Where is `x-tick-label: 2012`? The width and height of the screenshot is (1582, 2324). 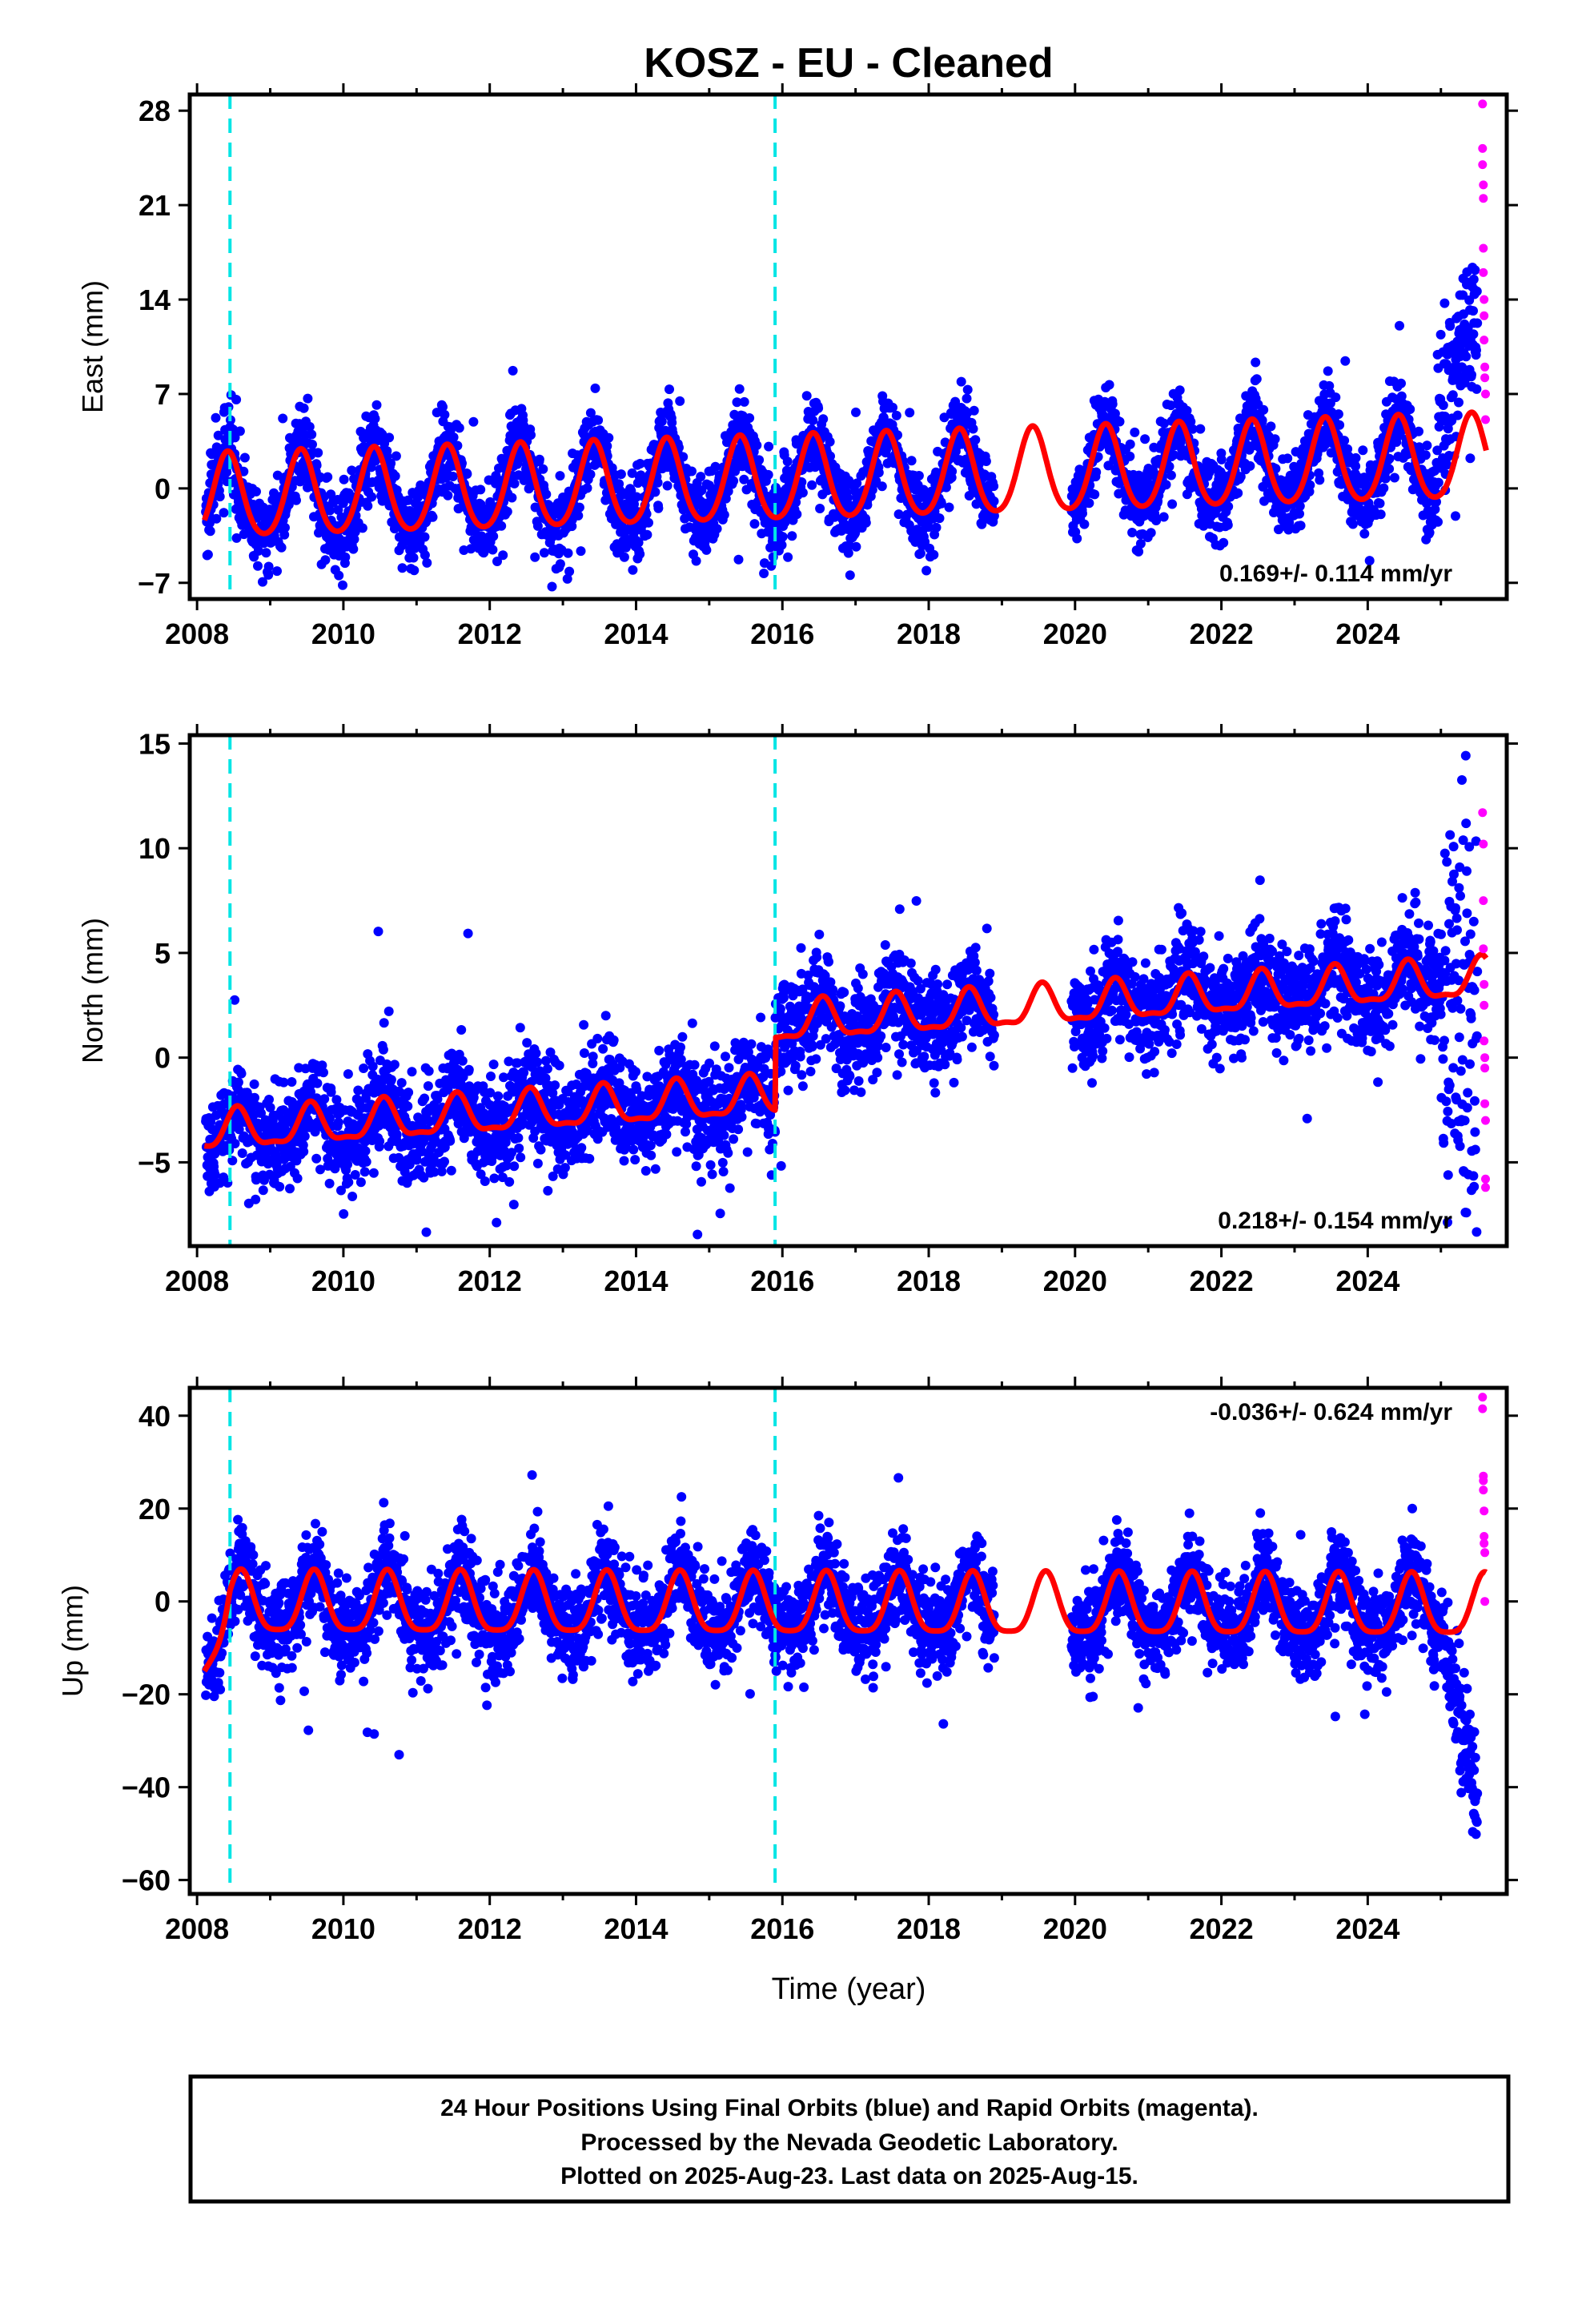 x-tick-label: 2012 is located at coordinates (490, 633).